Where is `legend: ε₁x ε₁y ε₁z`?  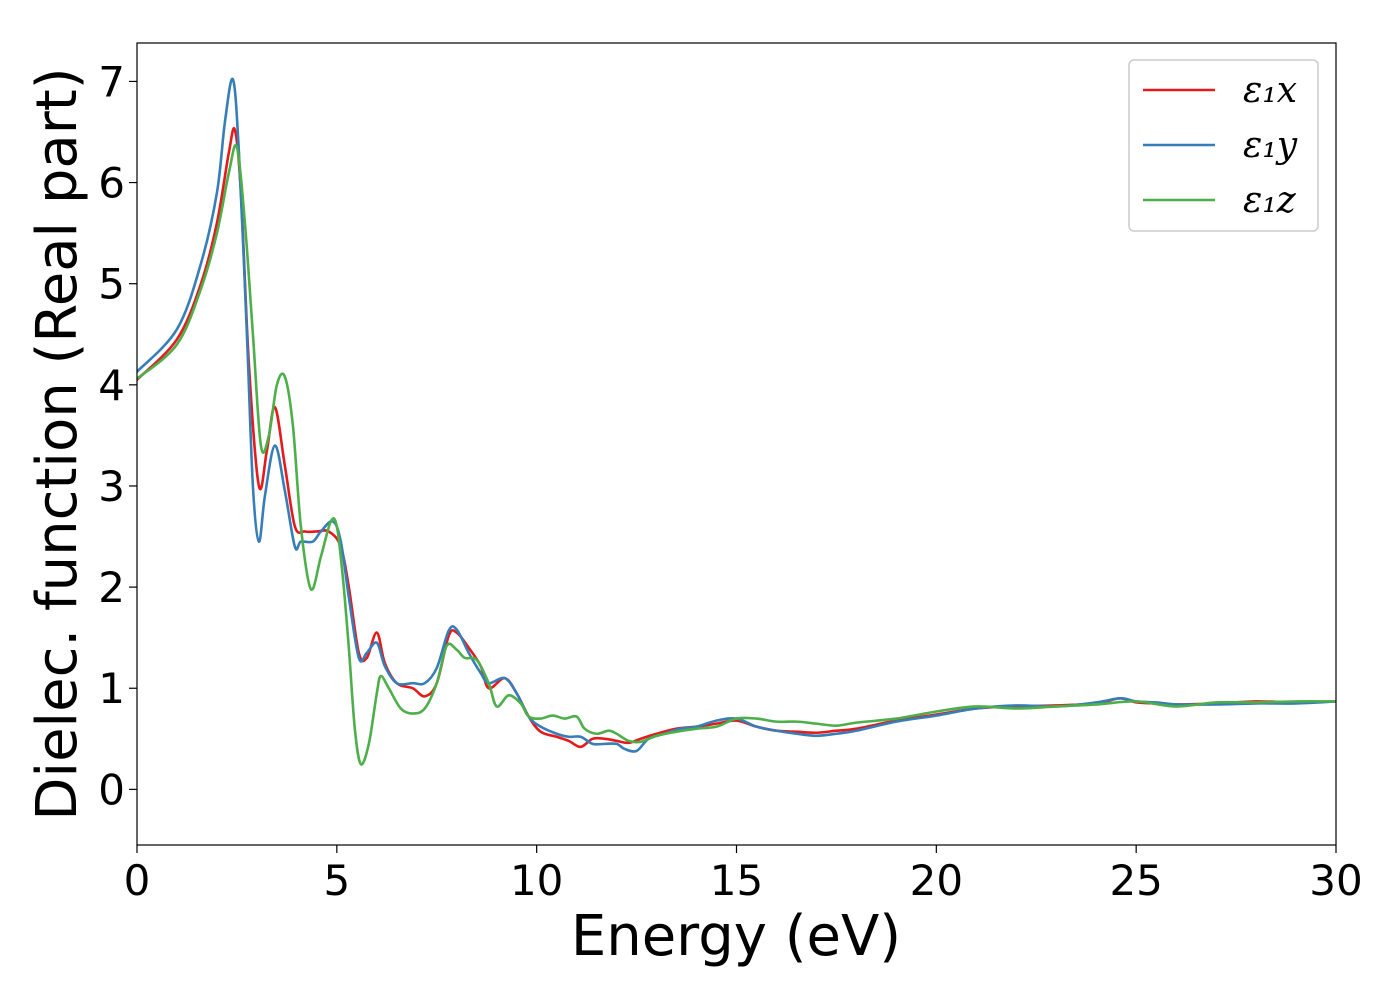 legend: ε₁x ε₁y ε₁z is located at coordinates (1223, 145).